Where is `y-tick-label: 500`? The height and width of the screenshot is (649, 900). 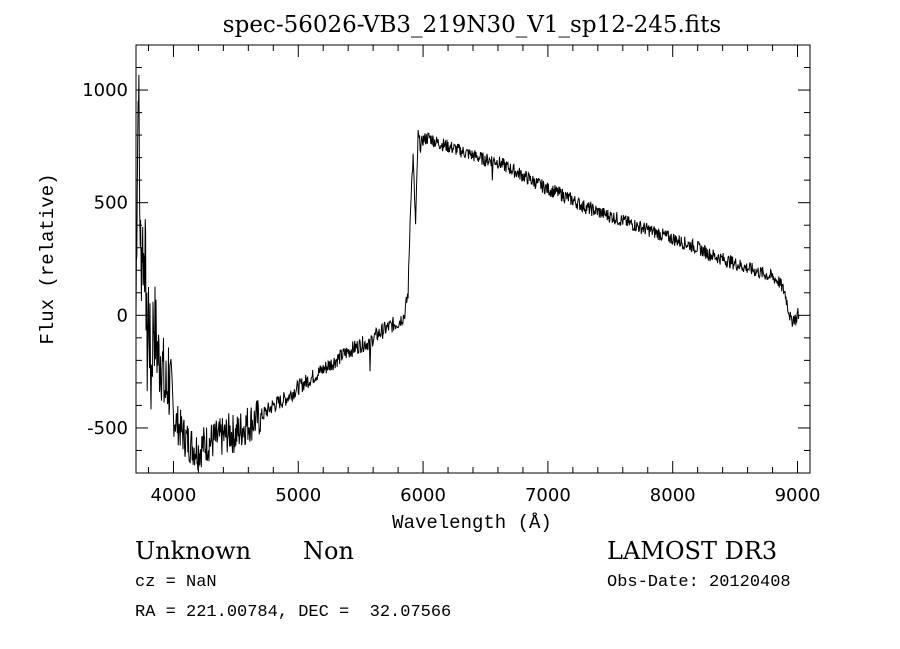 y-tick-label: 500 is located at coordinates (111, 203).